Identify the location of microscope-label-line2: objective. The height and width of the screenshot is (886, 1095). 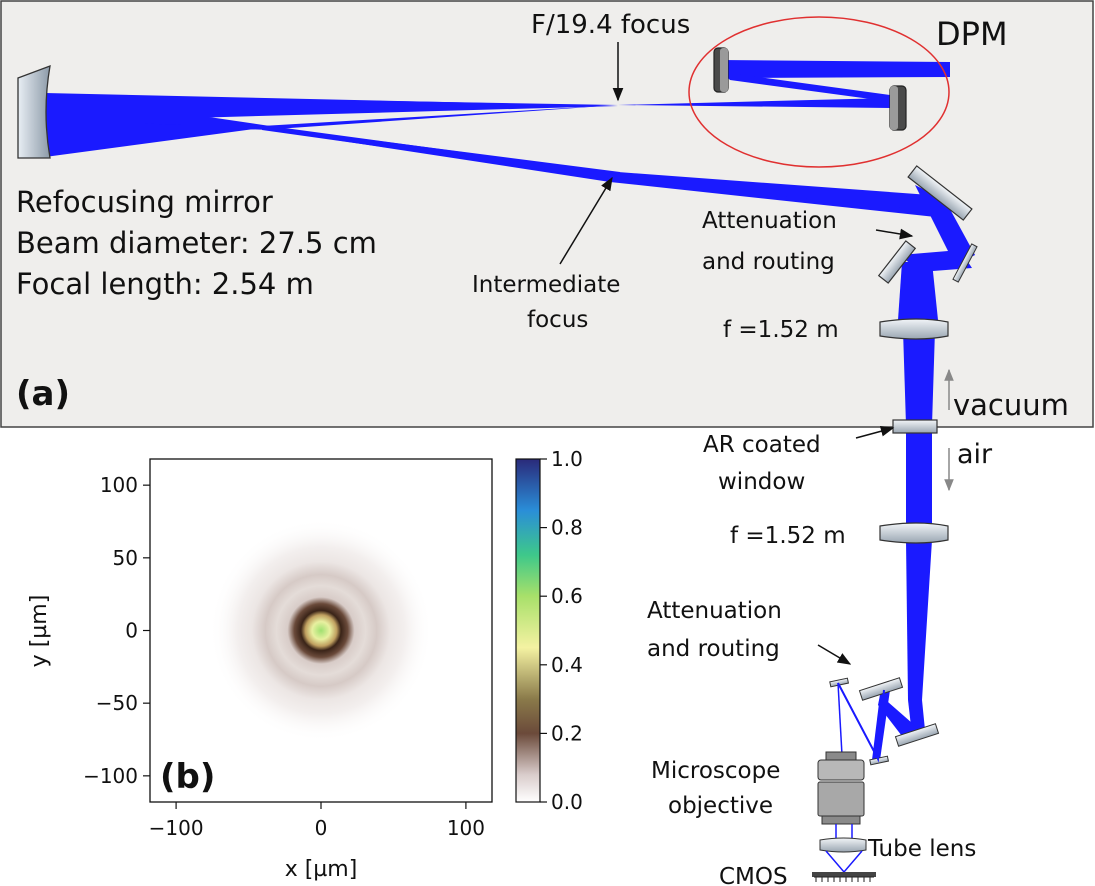
(720, 806).